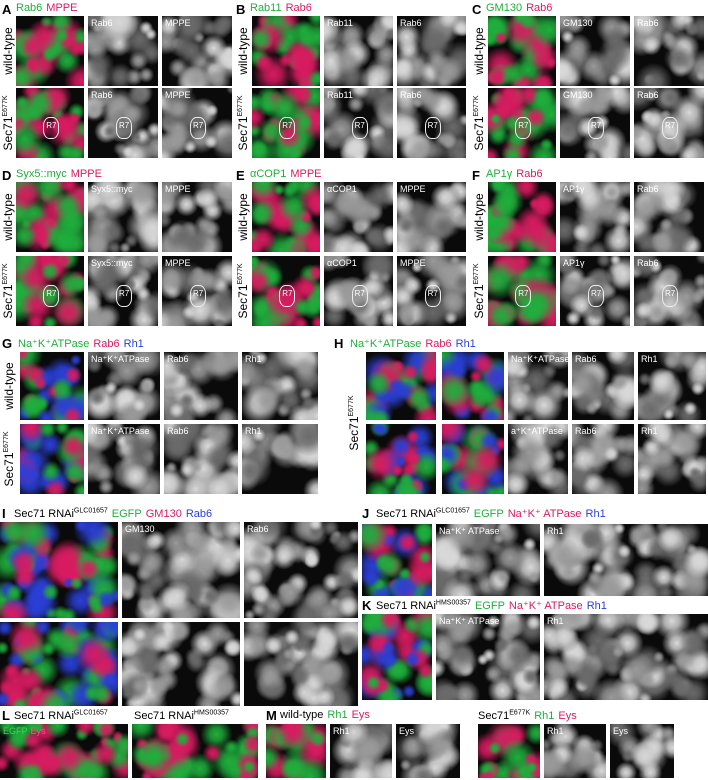  I want to click on header-text: Na⁺K⁺ ATPase, so click(545, 514).